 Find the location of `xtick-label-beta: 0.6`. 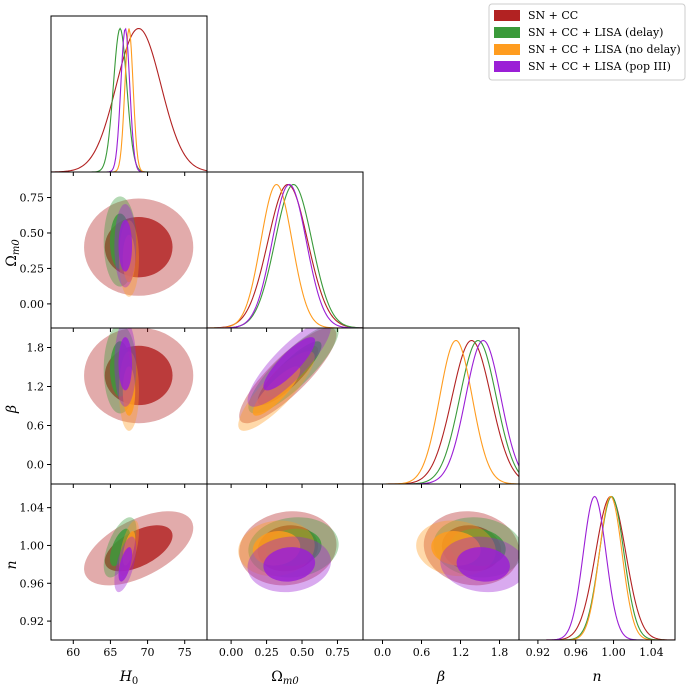

xtick-label-beta: 0.6 is located at coordinates (422, 652).